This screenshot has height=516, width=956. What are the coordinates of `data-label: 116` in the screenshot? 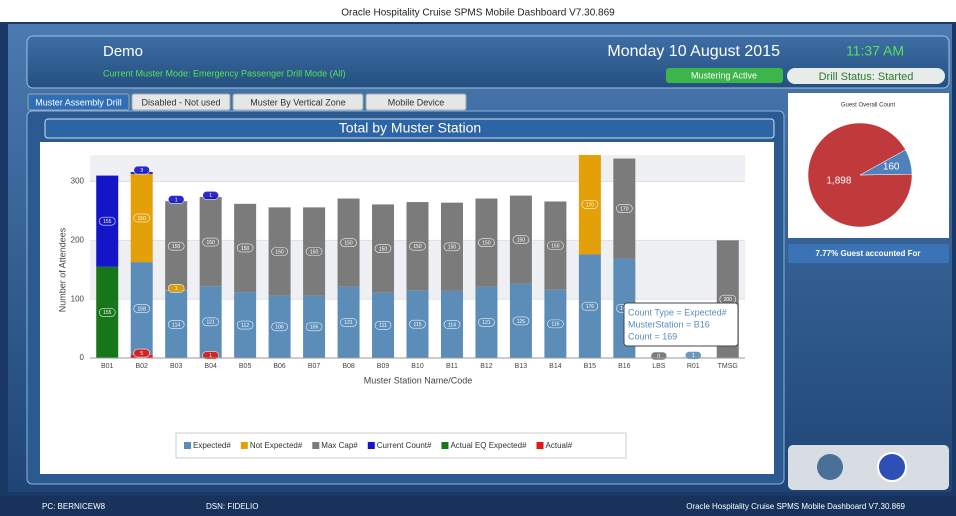 It's located at (555, 325).